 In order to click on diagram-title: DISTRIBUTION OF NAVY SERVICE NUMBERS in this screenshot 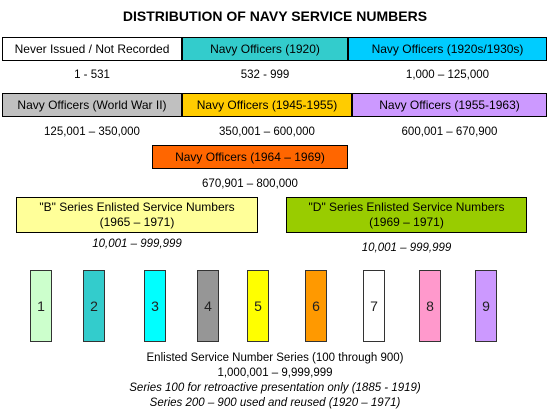, I will do `click(275, 16)`.